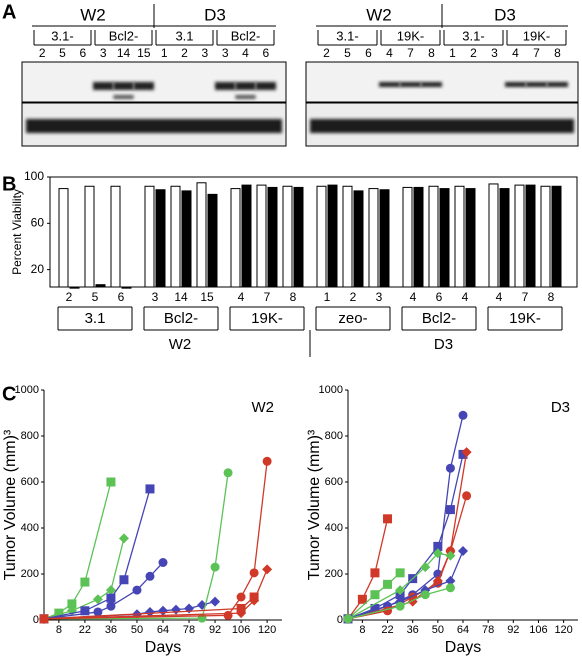 The width and height of the screenshot is (582, 659). Describe the element at coordinates (204, 53) in the screenshot. I see `lane-label: 3` at that location.